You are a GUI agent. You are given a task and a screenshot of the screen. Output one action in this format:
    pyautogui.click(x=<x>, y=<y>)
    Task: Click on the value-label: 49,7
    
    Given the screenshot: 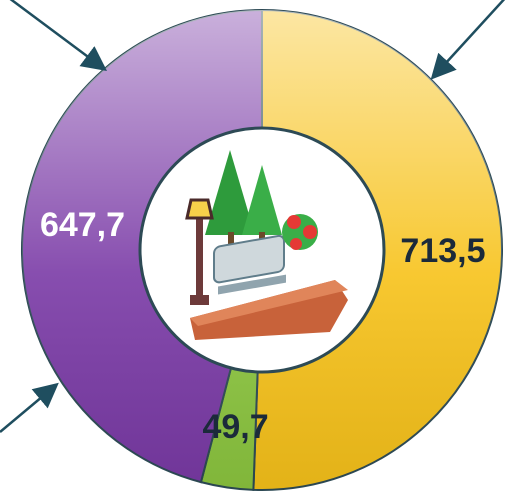 What is the action you would take?
    pyautogui.click(x=235, y=427)
    